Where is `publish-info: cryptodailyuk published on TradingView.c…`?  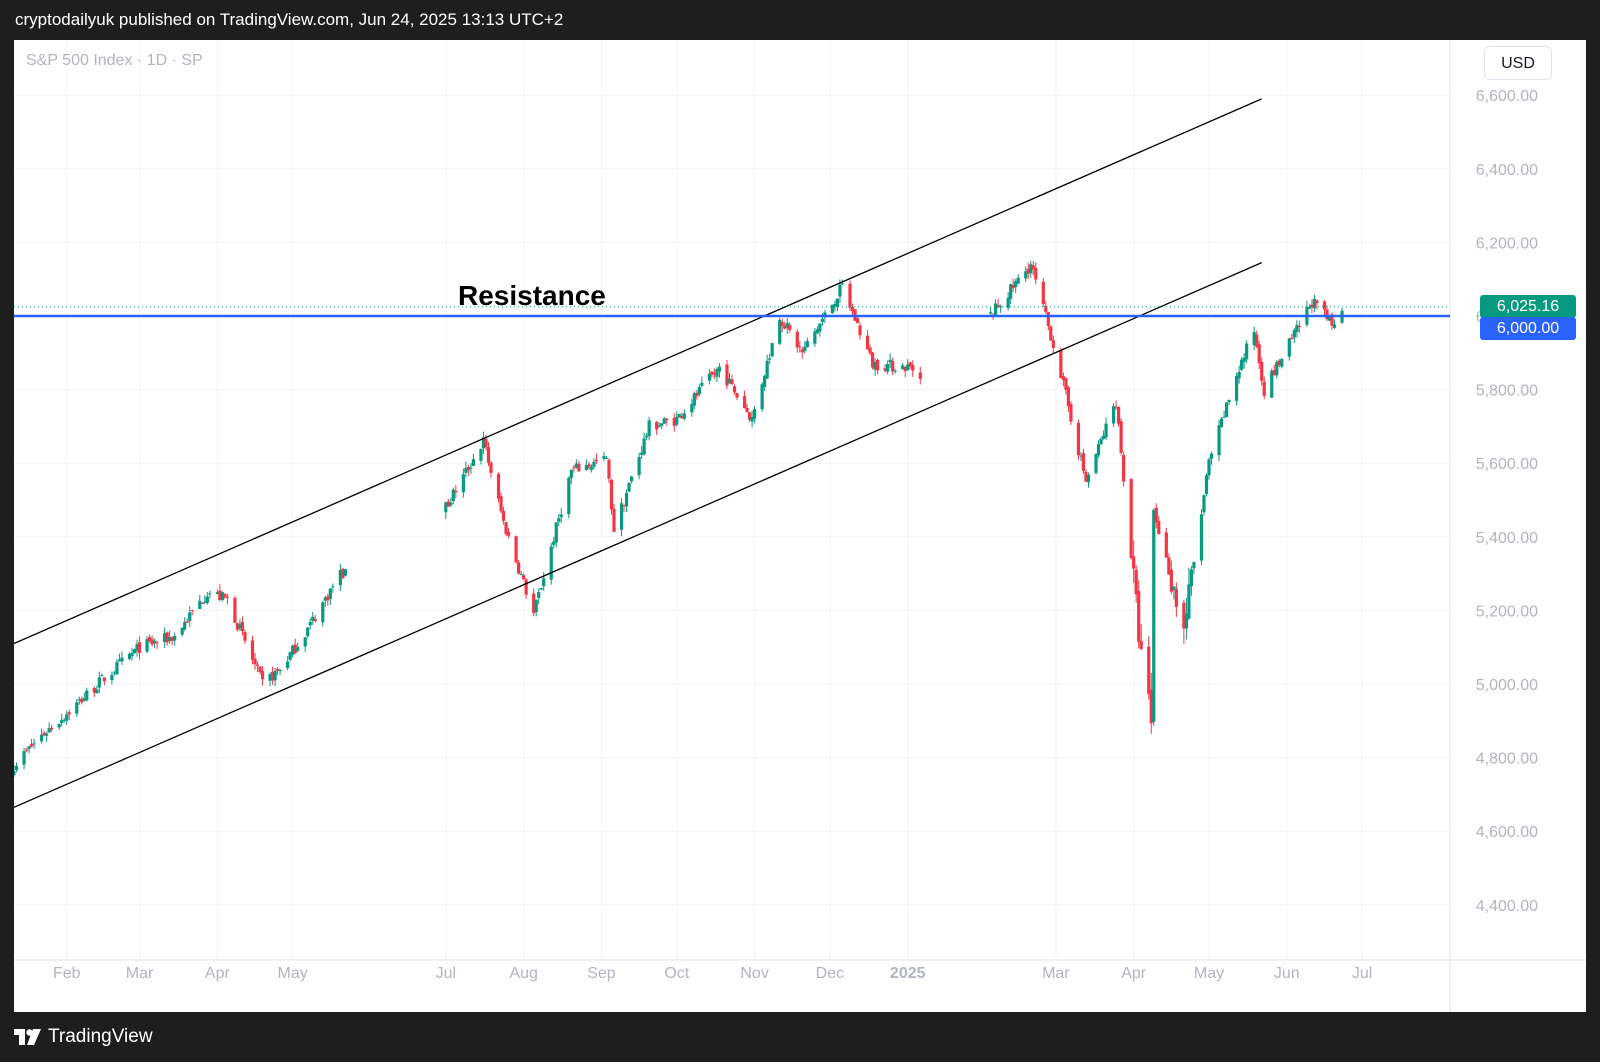
publish-info: cryptodailyuk published on TradingView.c… is located at coordinates (289, 19).